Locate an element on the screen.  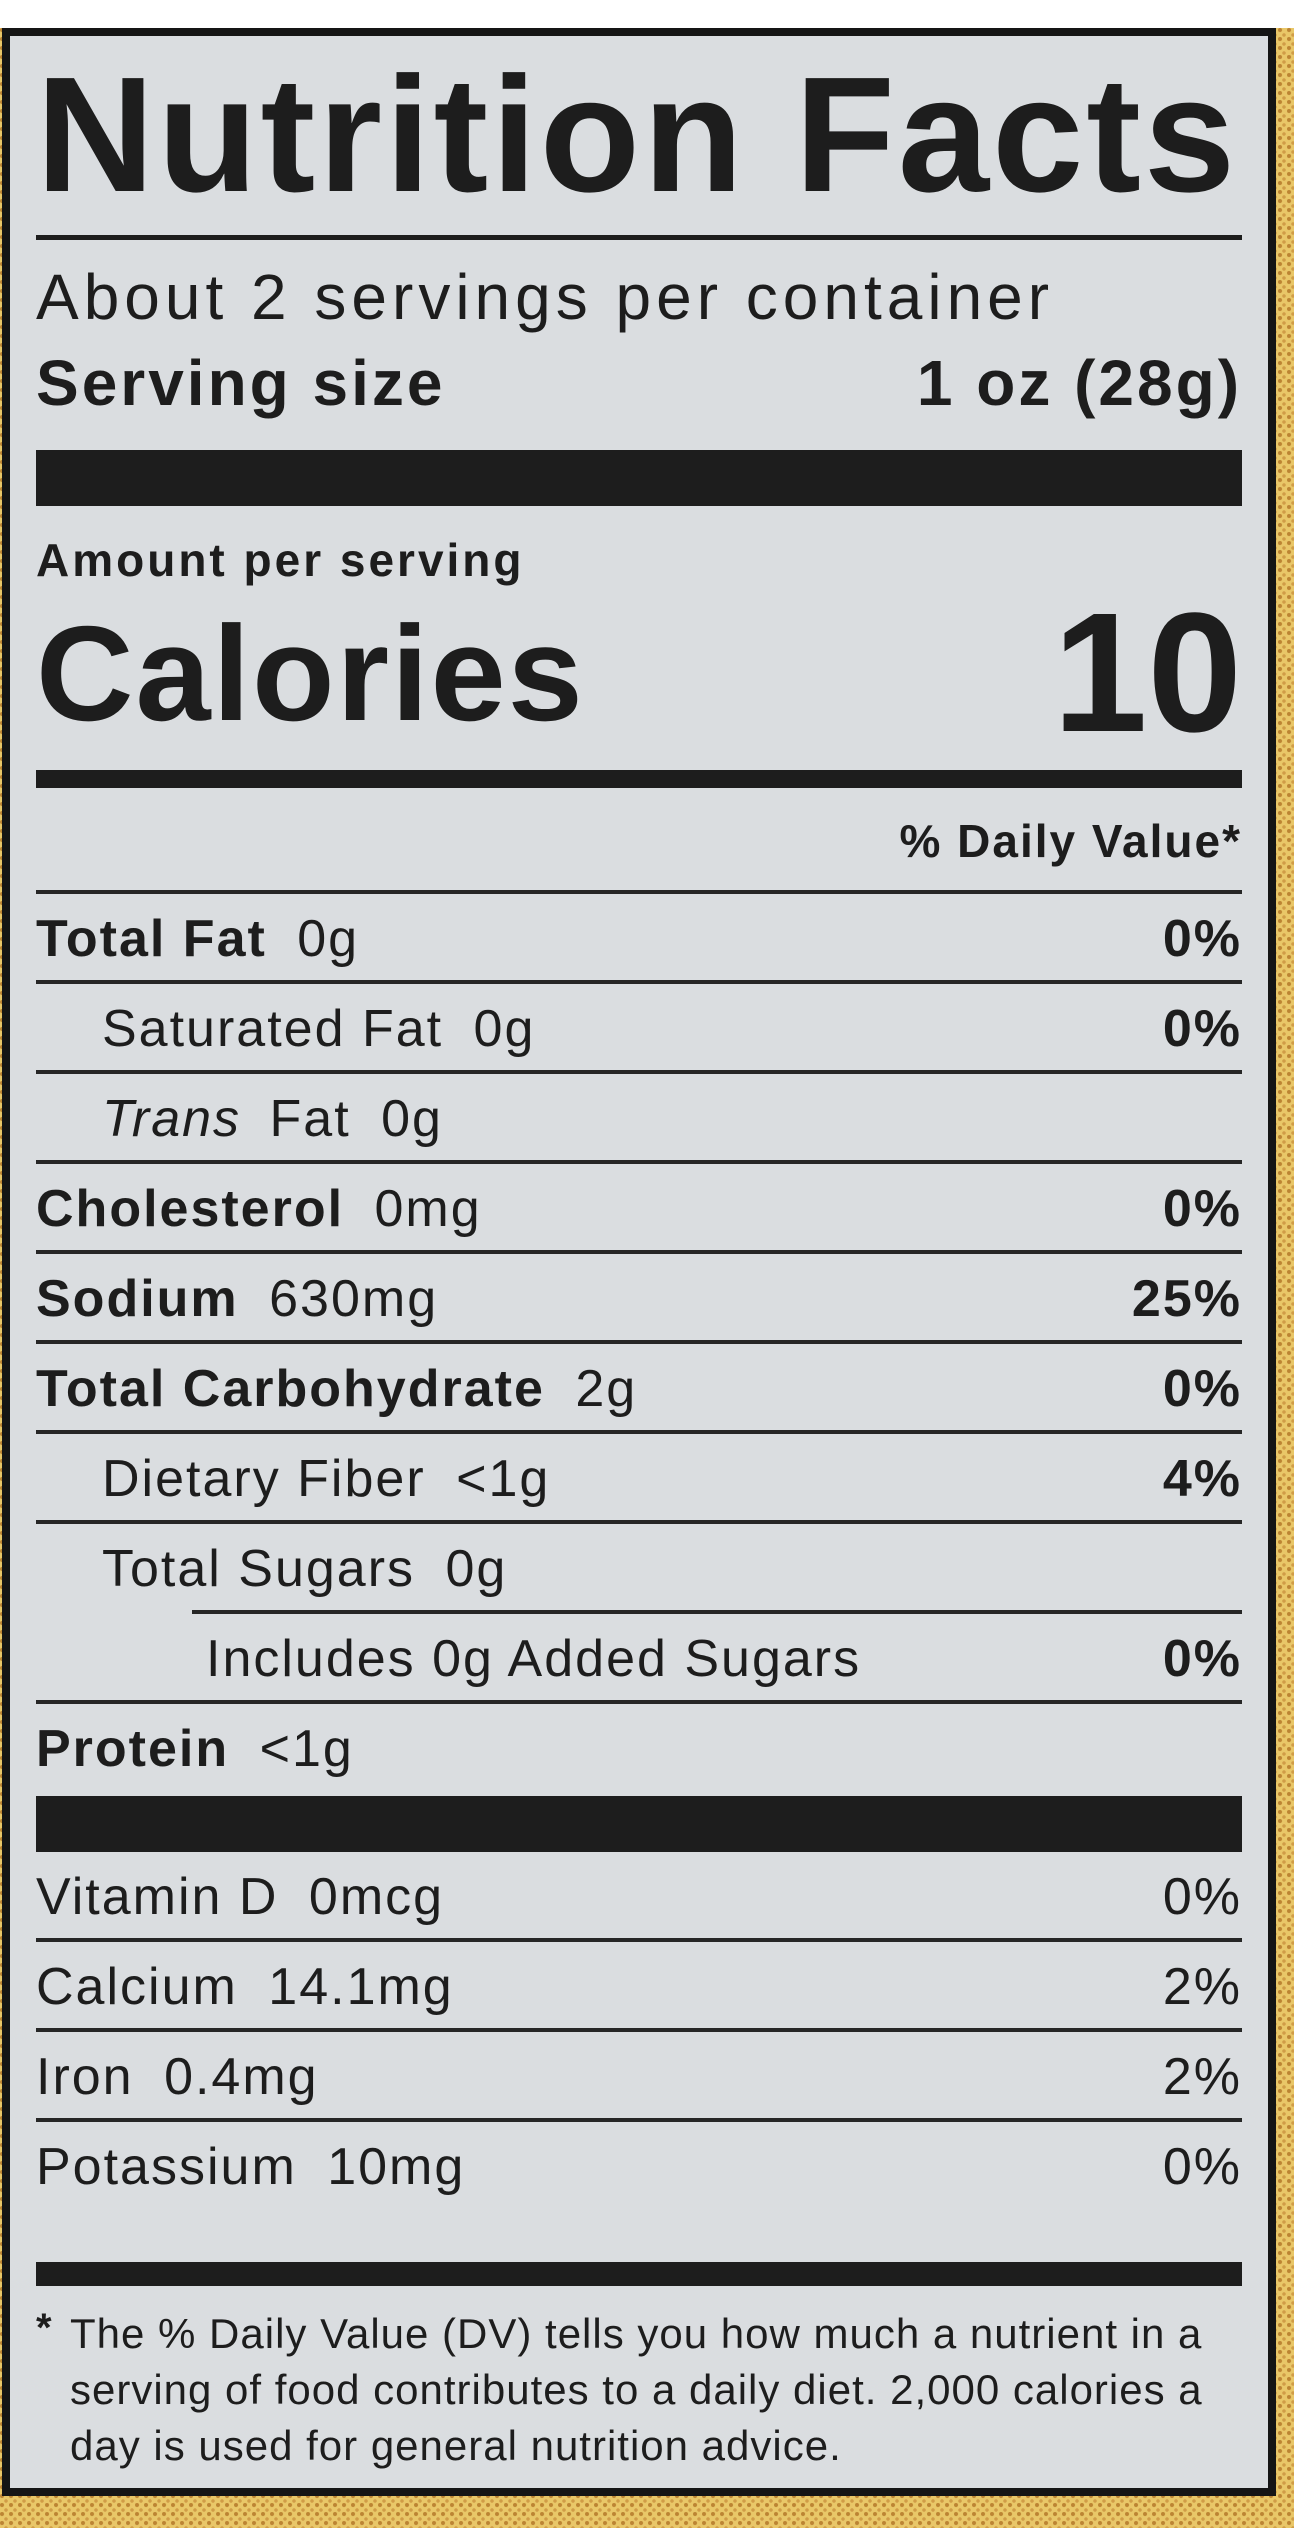
nutrient-name: Vitamin D is located at coordinates (157, 1897).